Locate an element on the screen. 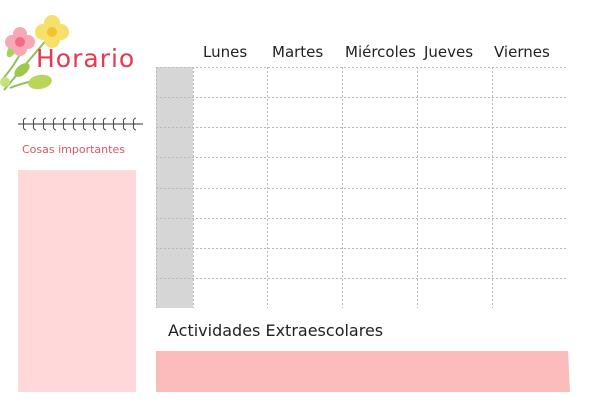 This screenshot has height=417, width=600. activities-title: Actividades Extraescolares is located at coordinates (276, 330).